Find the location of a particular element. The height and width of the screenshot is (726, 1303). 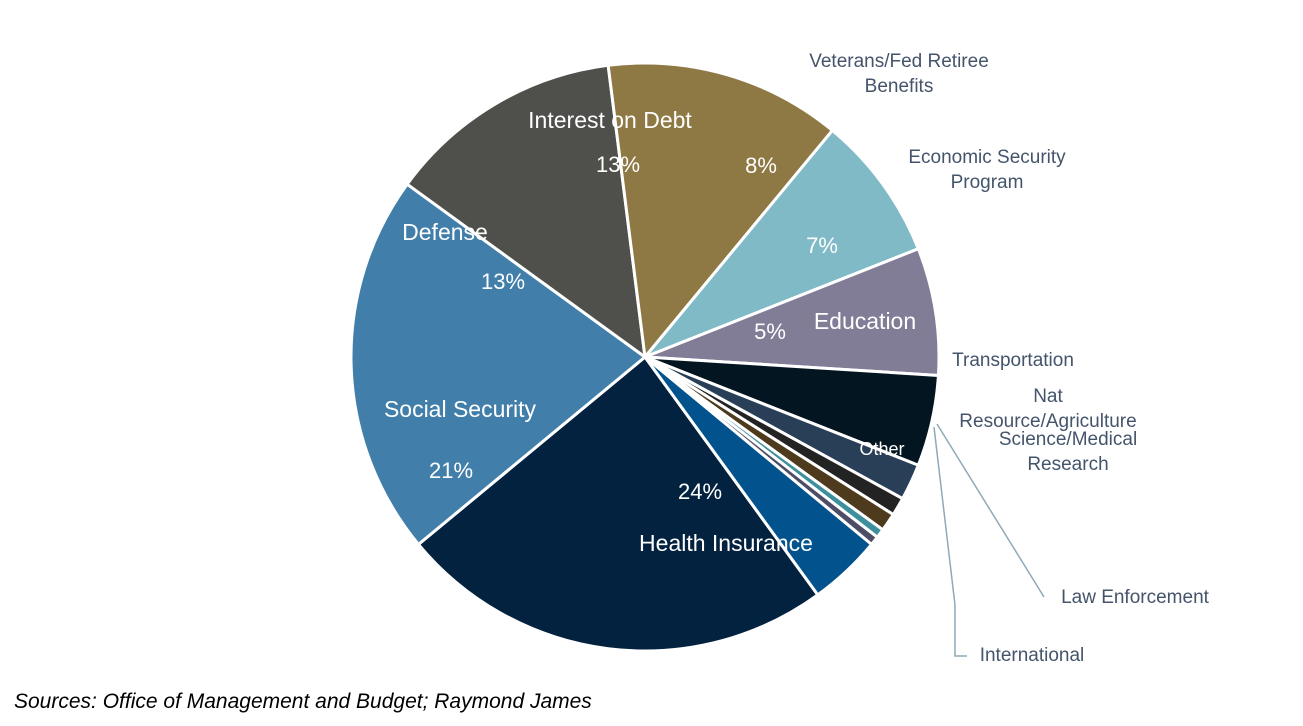

value-label-economic-security-program: 7% is located at coordinates (822, 245).